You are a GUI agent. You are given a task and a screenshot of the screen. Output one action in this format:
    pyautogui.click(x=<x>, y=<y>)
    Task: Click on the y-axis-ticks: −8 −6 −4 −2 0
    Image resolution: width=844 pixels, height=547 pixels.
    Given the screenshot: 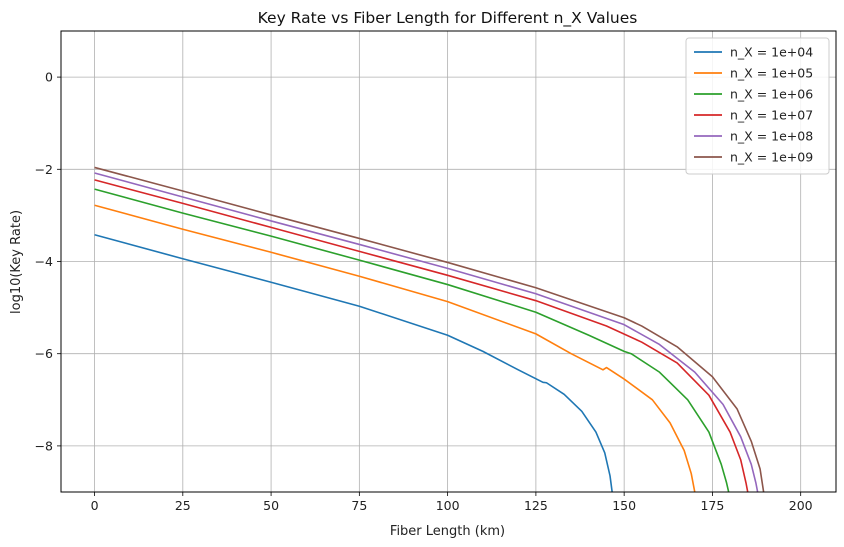 What is the action you would take?
    pyautogui.click(x=48, y=261)
    